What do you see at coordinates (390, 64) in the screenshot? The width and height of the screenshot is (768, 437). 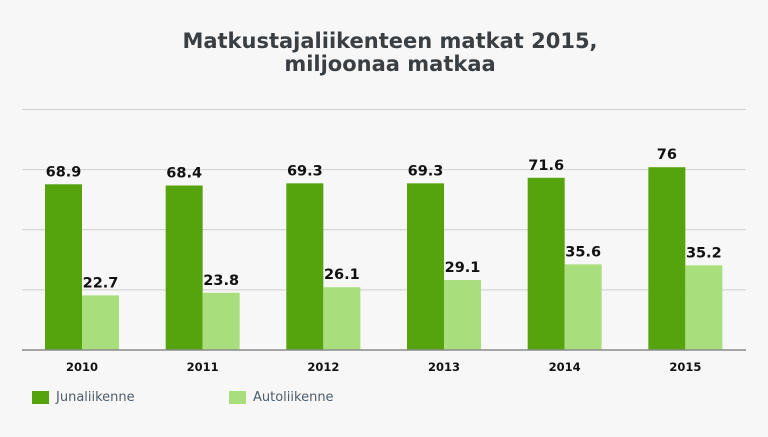 I see `chart-subtitle: miljoonaa matkaa` at bounding box center [390, 64].